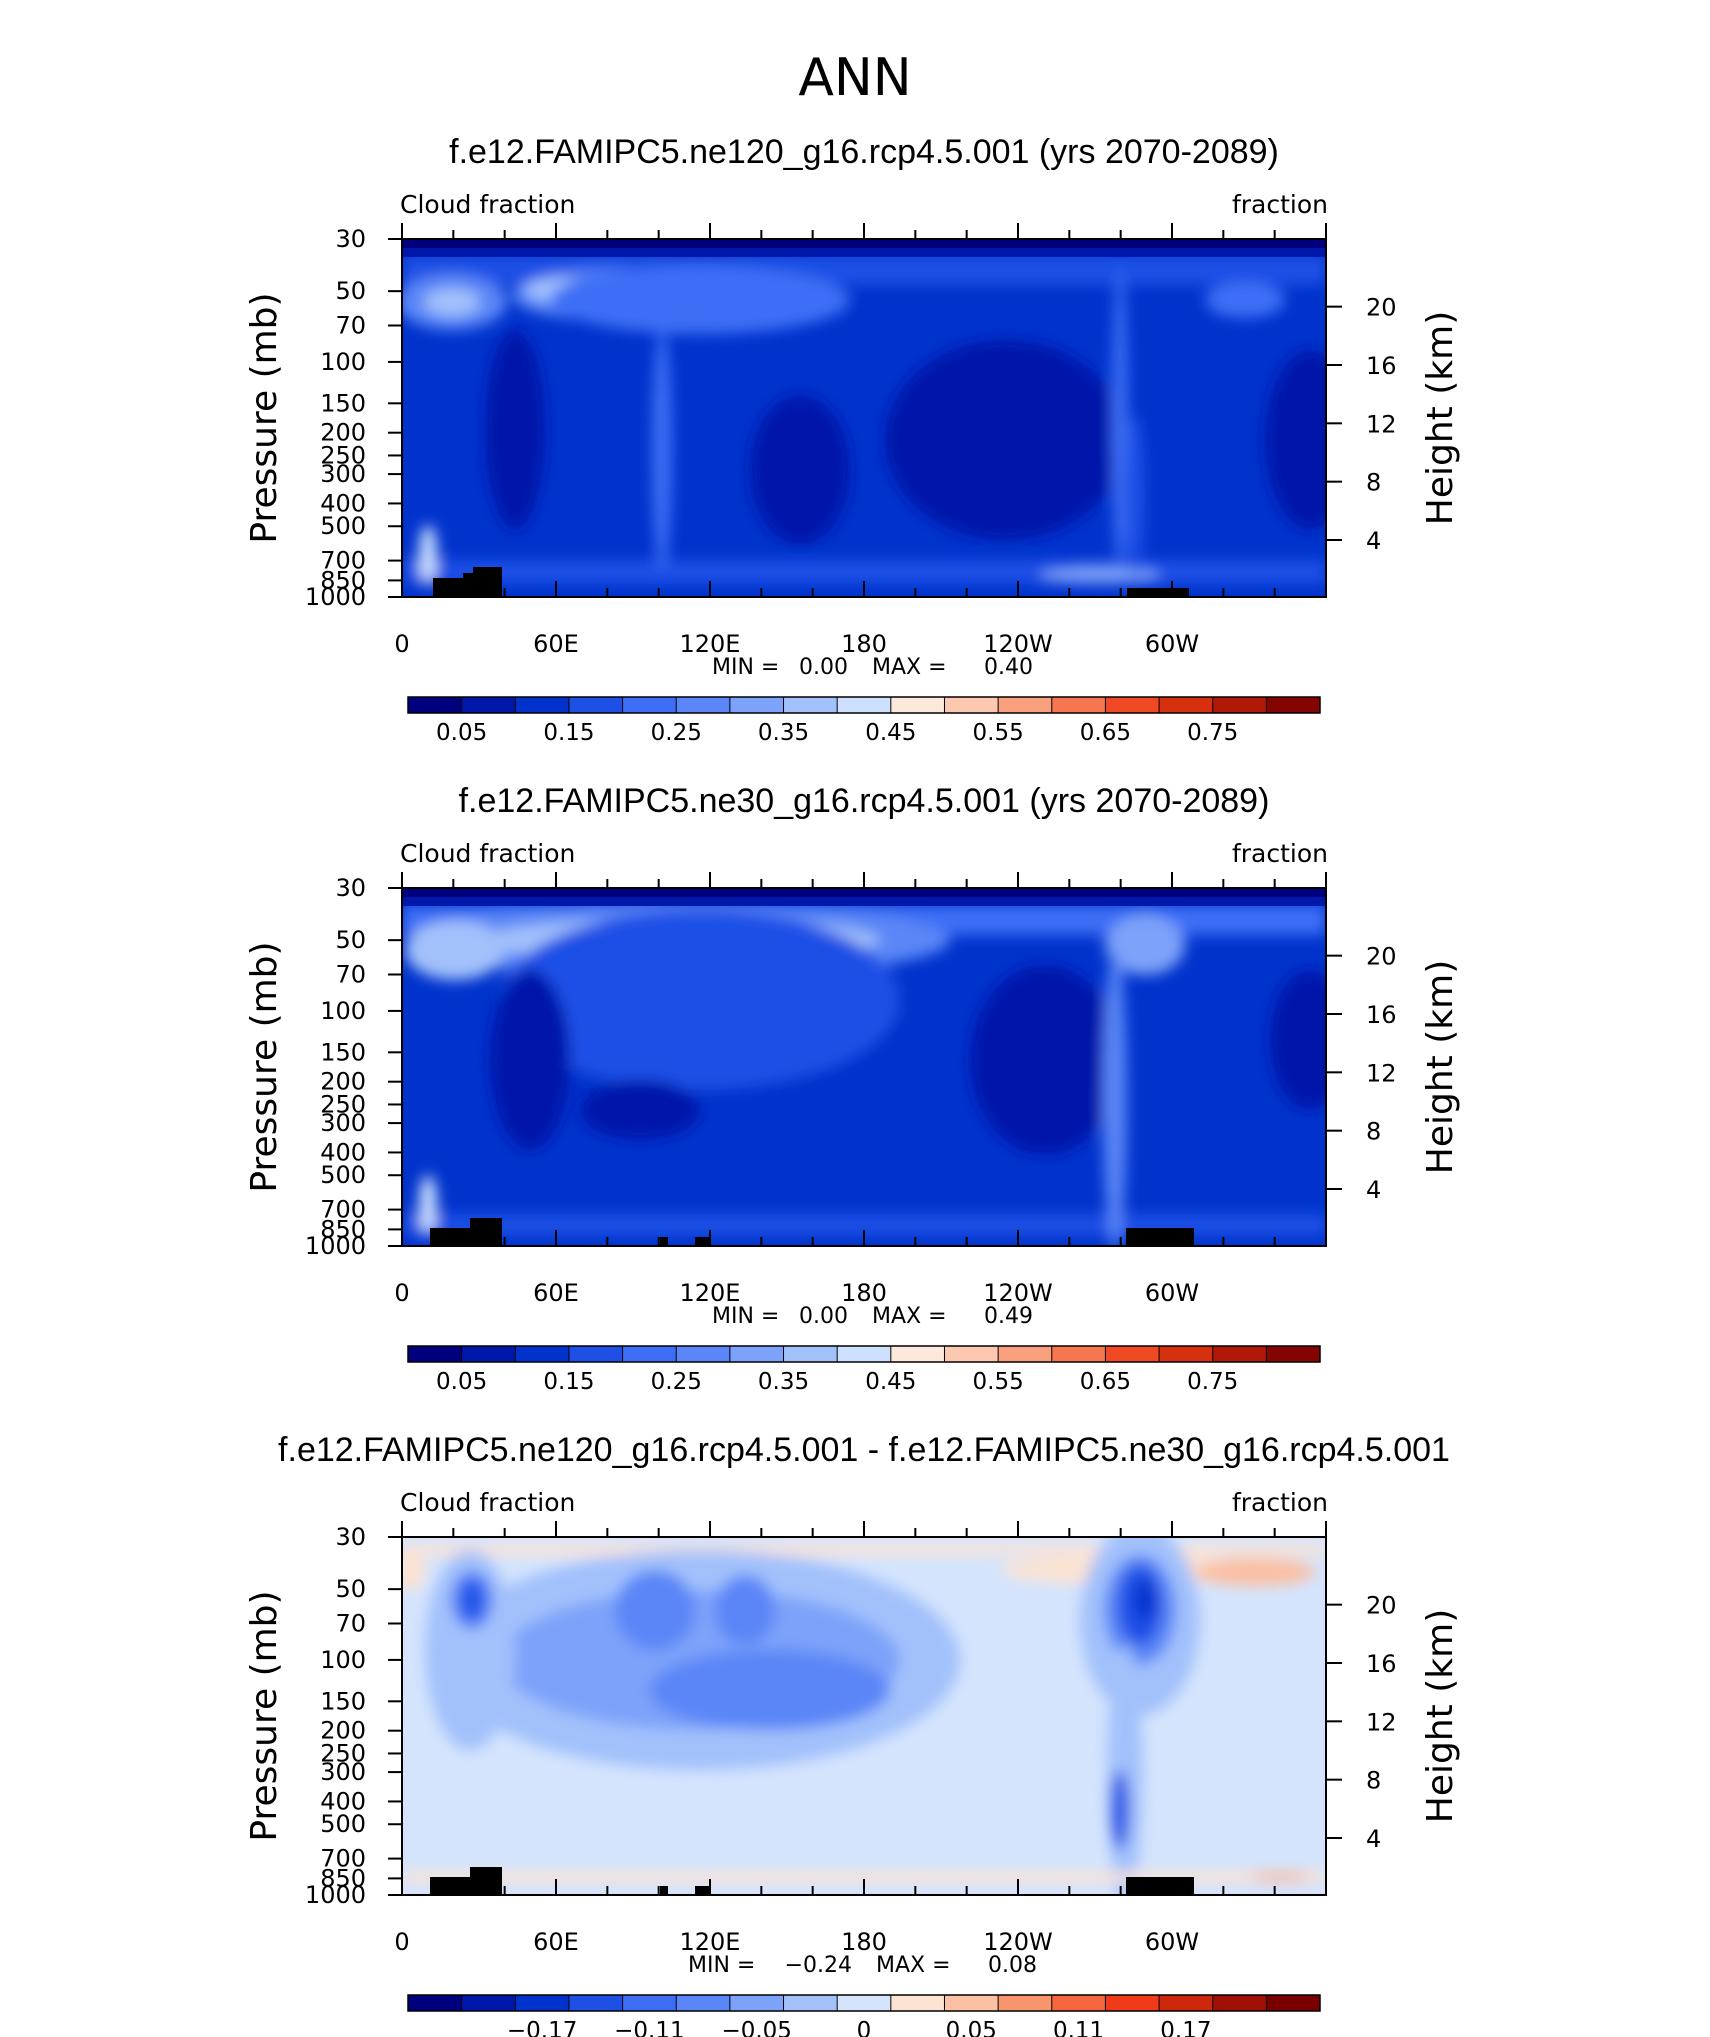 The width and height of the screenshot is (1710, 2037). What do you see at coordinates (487, 1502) in the screenshot?
I see `panel-3-variable-label: Cloud fraction` at bounding box center [487, 1502].